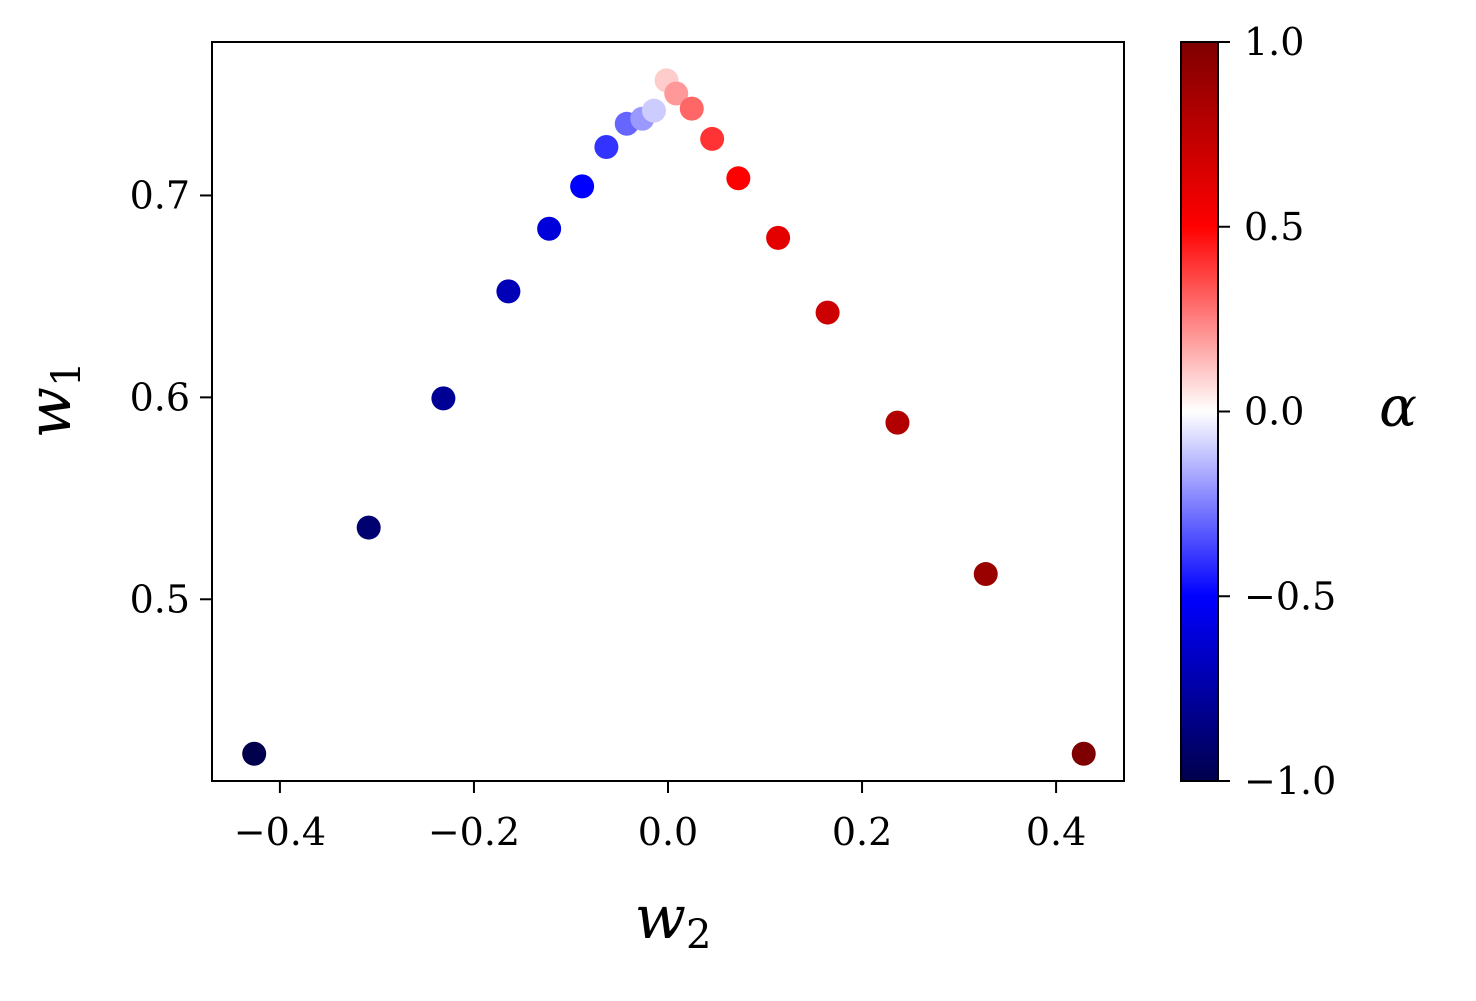  What do you see at coordinates (1274, 227) in the screenshot?
I see `colorbar-tick-label: 0.5` at bounding box center [1274, 227].